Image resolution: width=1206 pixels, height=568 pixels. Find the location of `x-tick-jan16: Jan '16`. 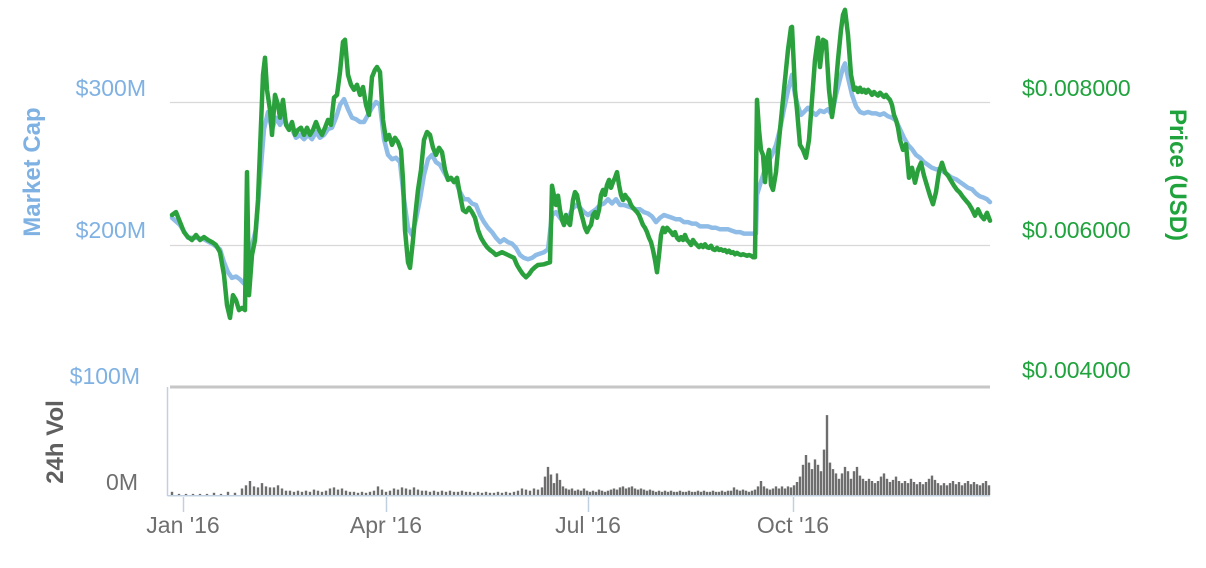

x-tick-jan16: Jan '16 is located at coordinates (183, 525).